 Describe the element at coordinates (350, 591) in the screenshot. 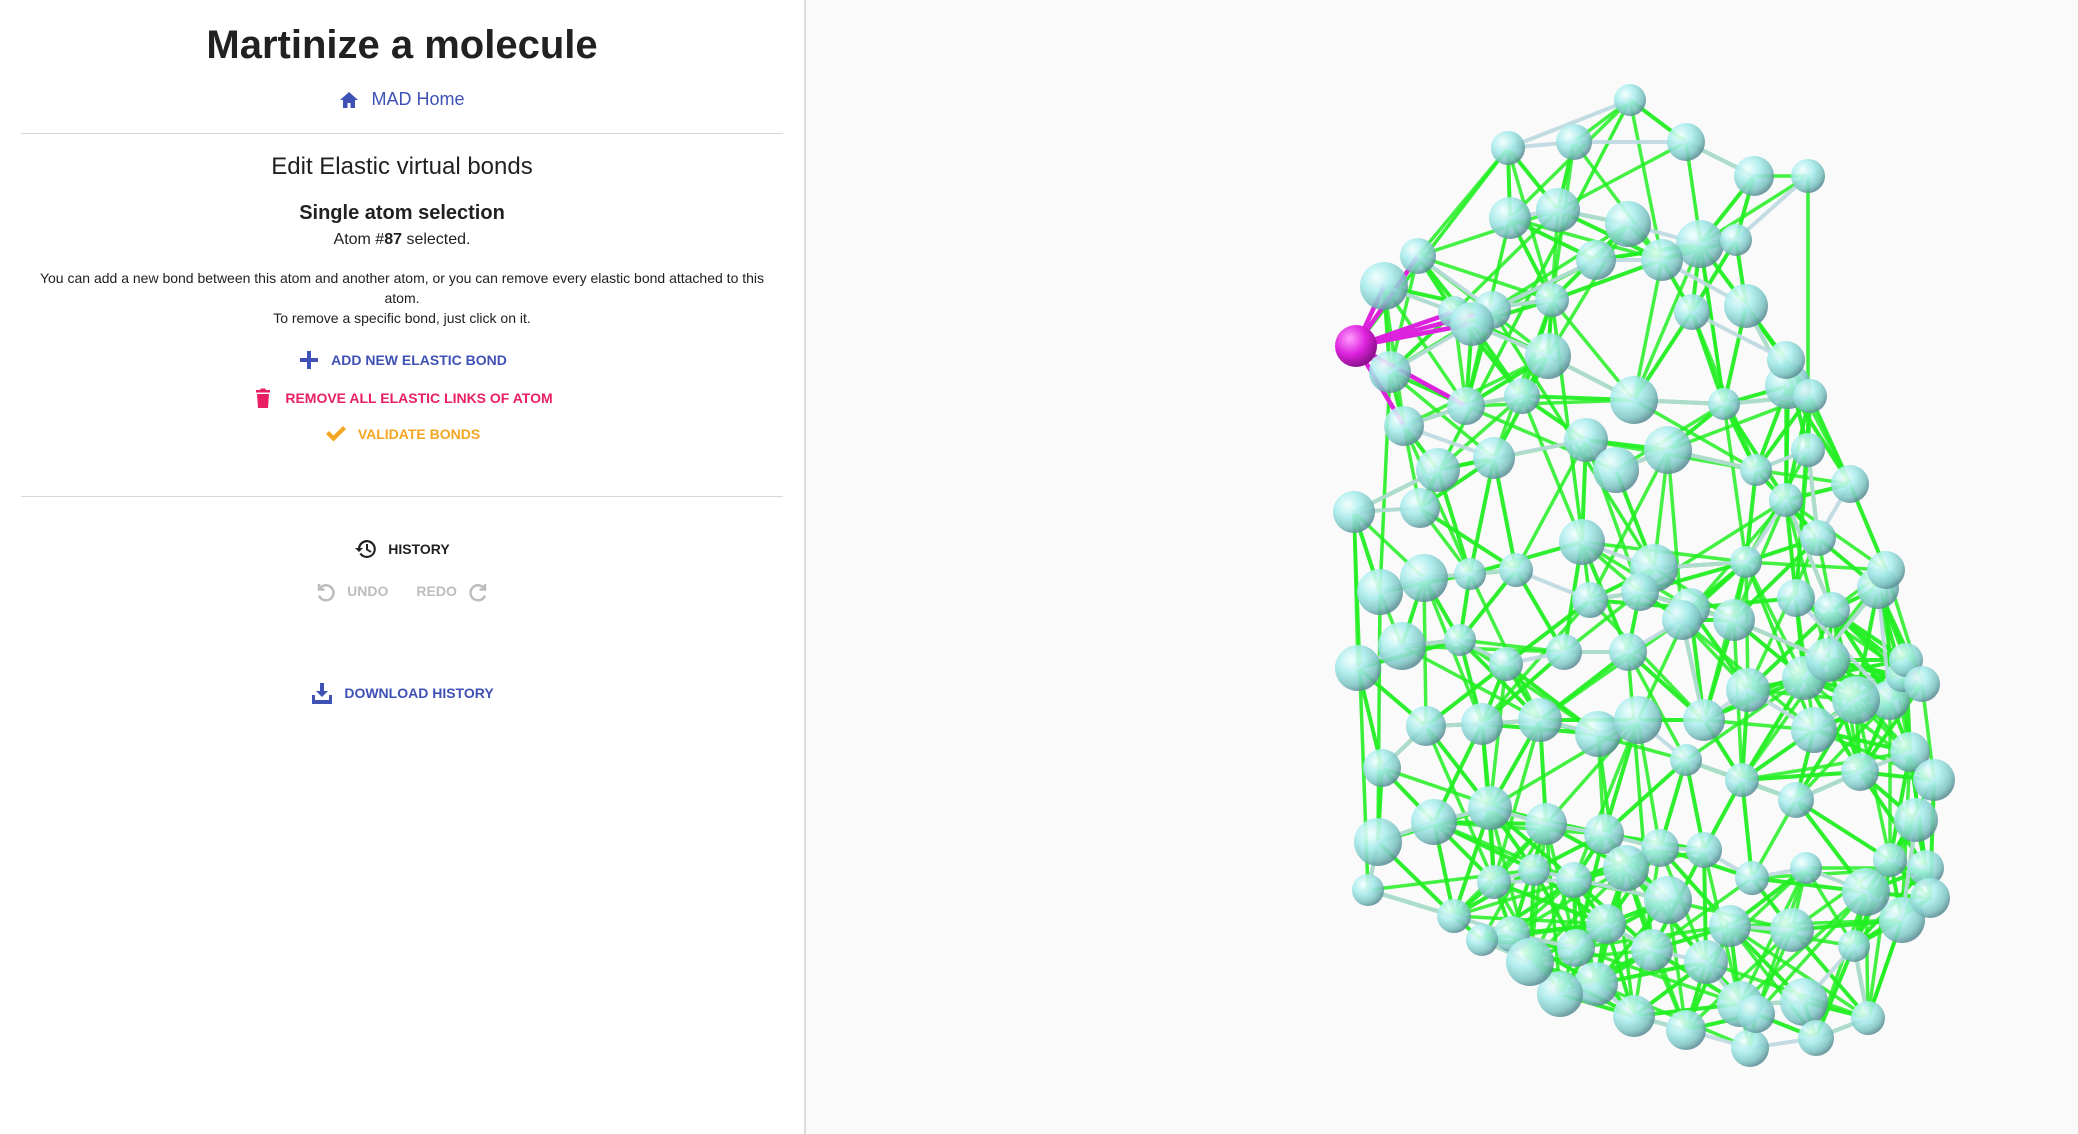

I see `undo-button: Undo` at that location.